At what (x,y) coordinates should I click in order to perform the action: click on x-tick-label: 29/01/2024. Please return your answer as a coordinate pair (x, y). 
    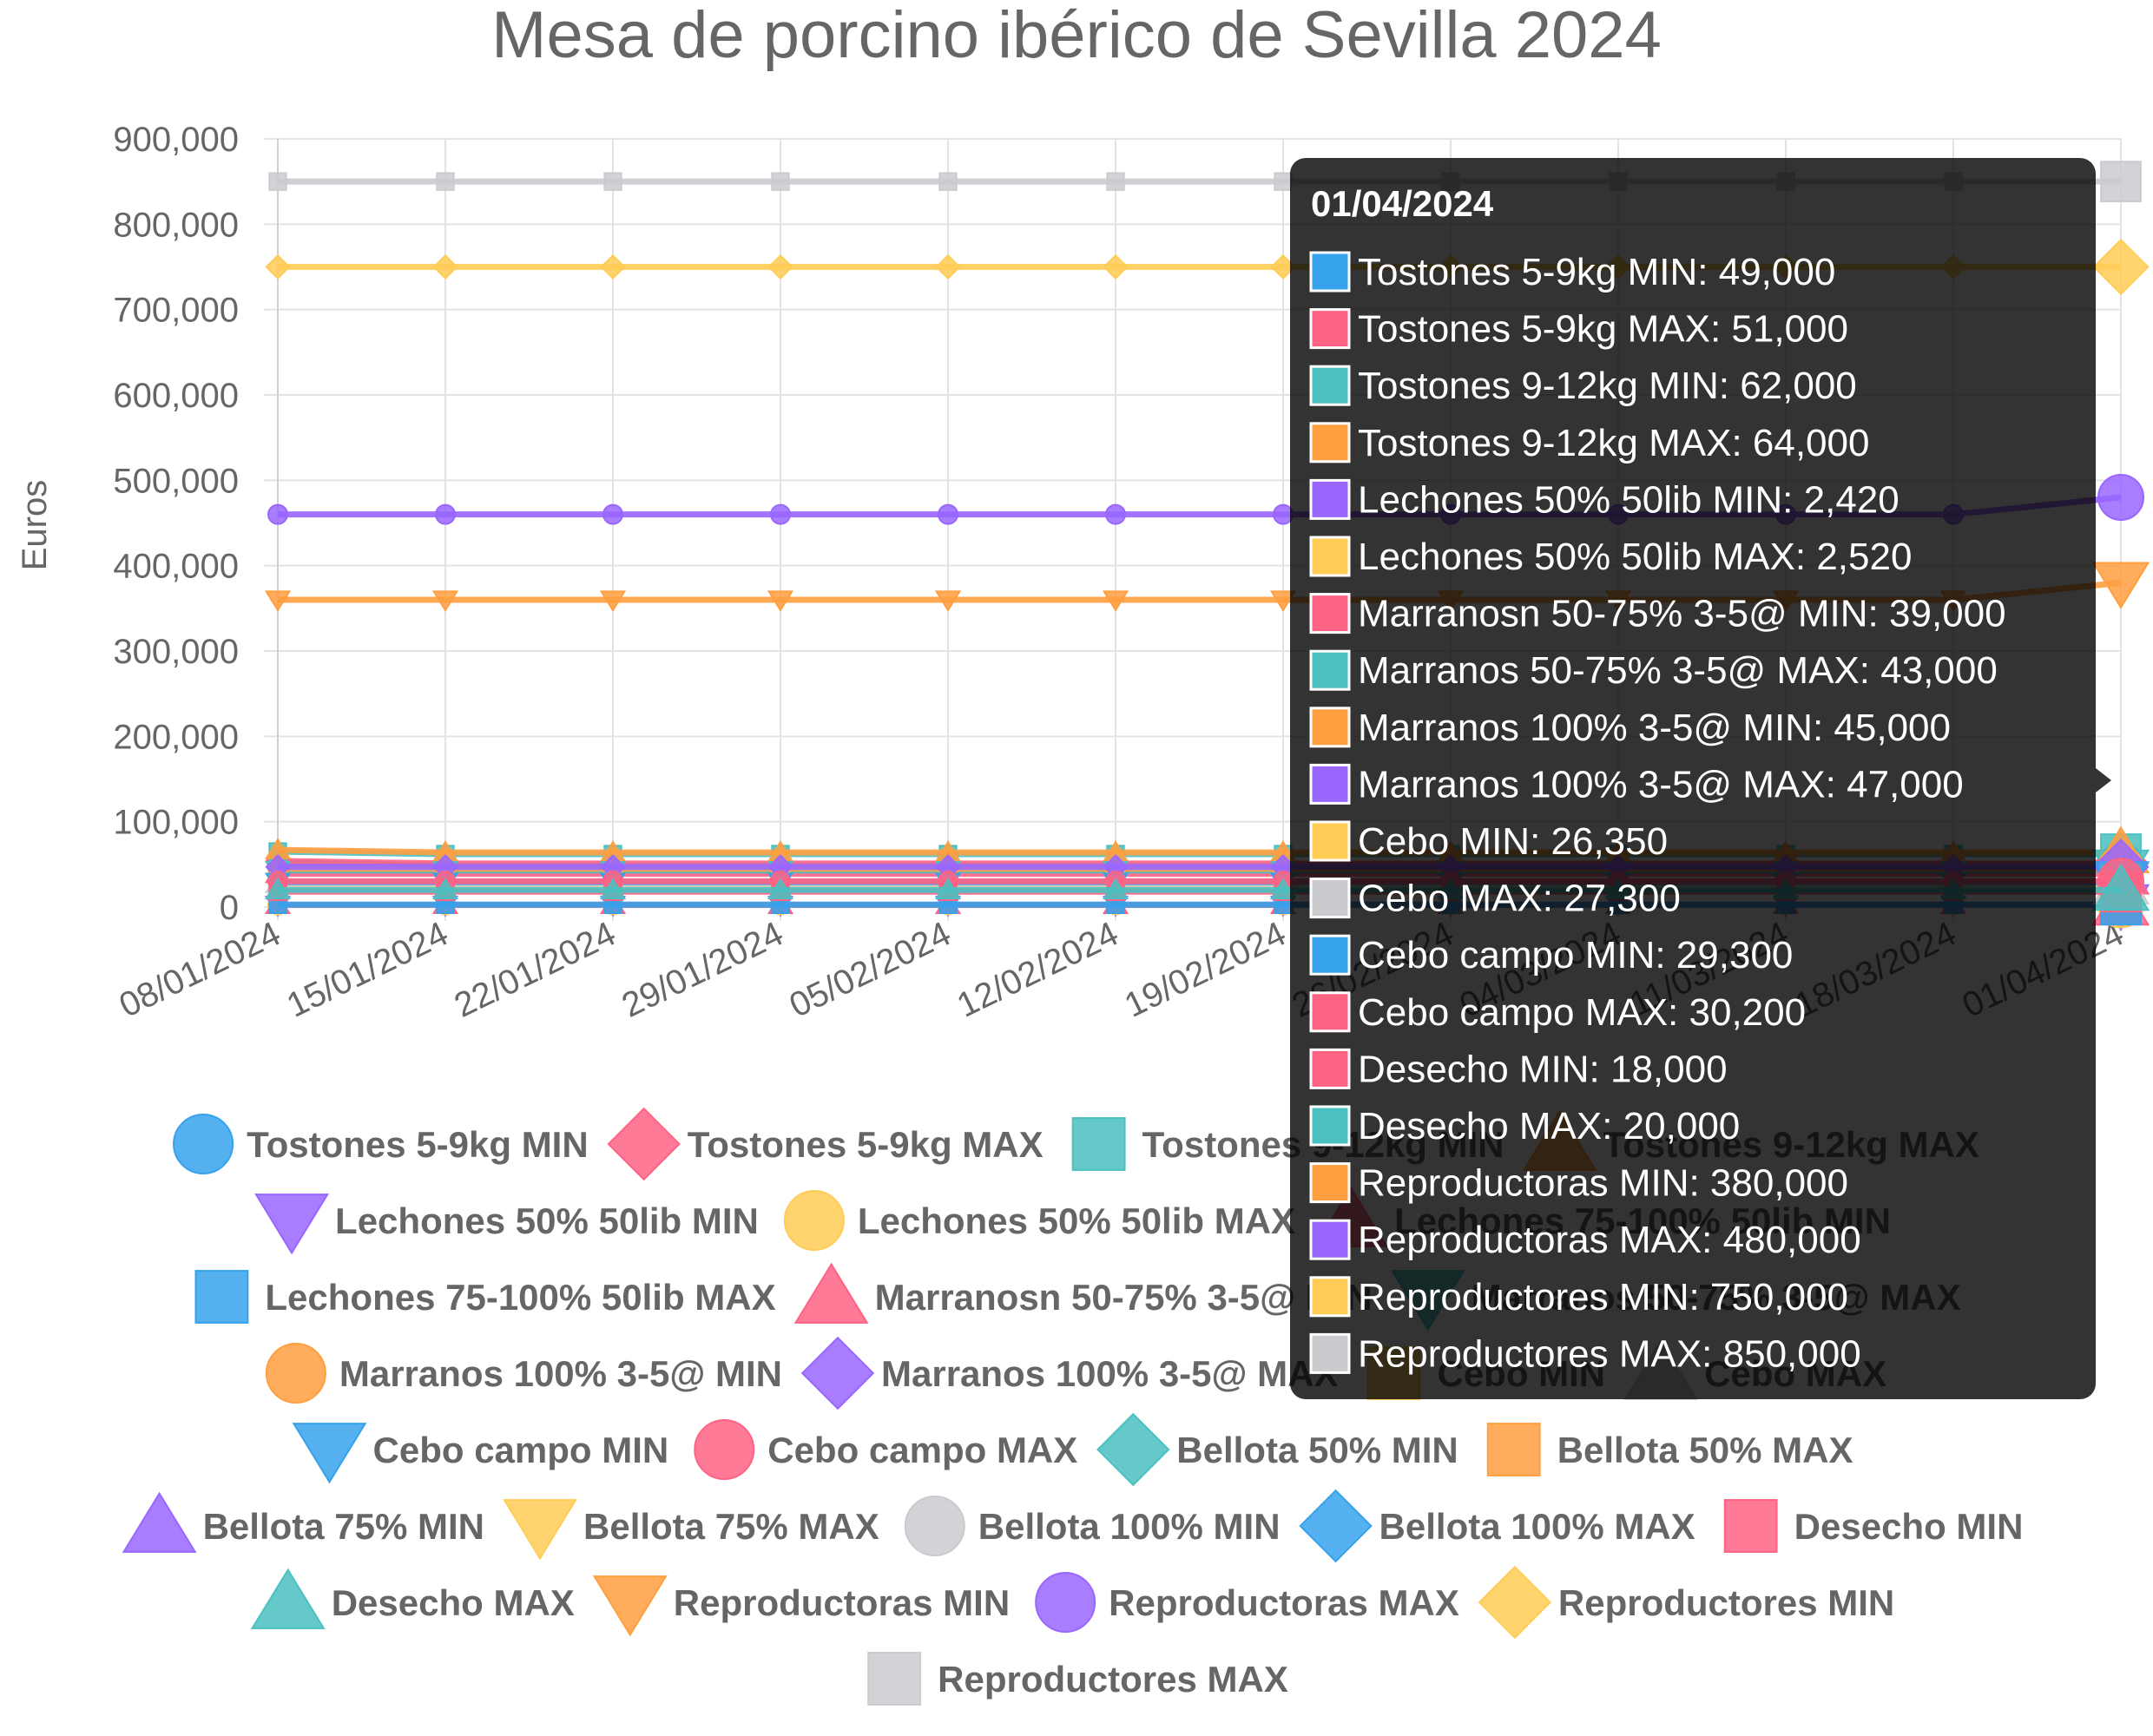
    Looking at the image, I should click on (702, 970).